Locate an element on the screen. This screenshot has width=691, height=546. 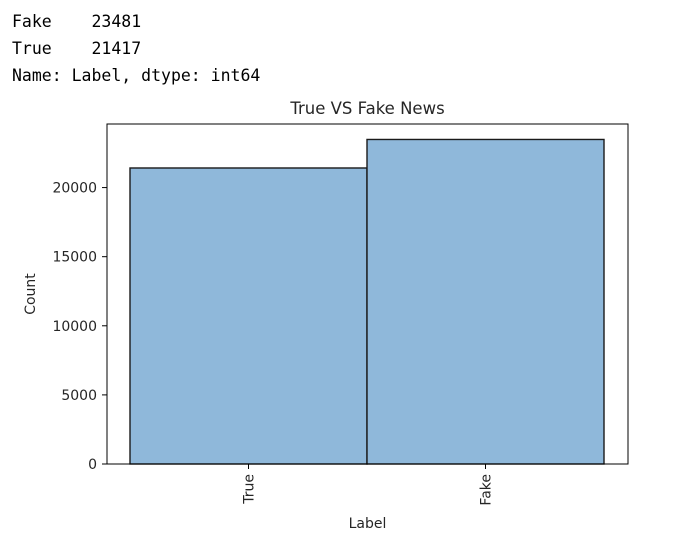
y-tick-label: 5000 is located at coordinates (79, 396).